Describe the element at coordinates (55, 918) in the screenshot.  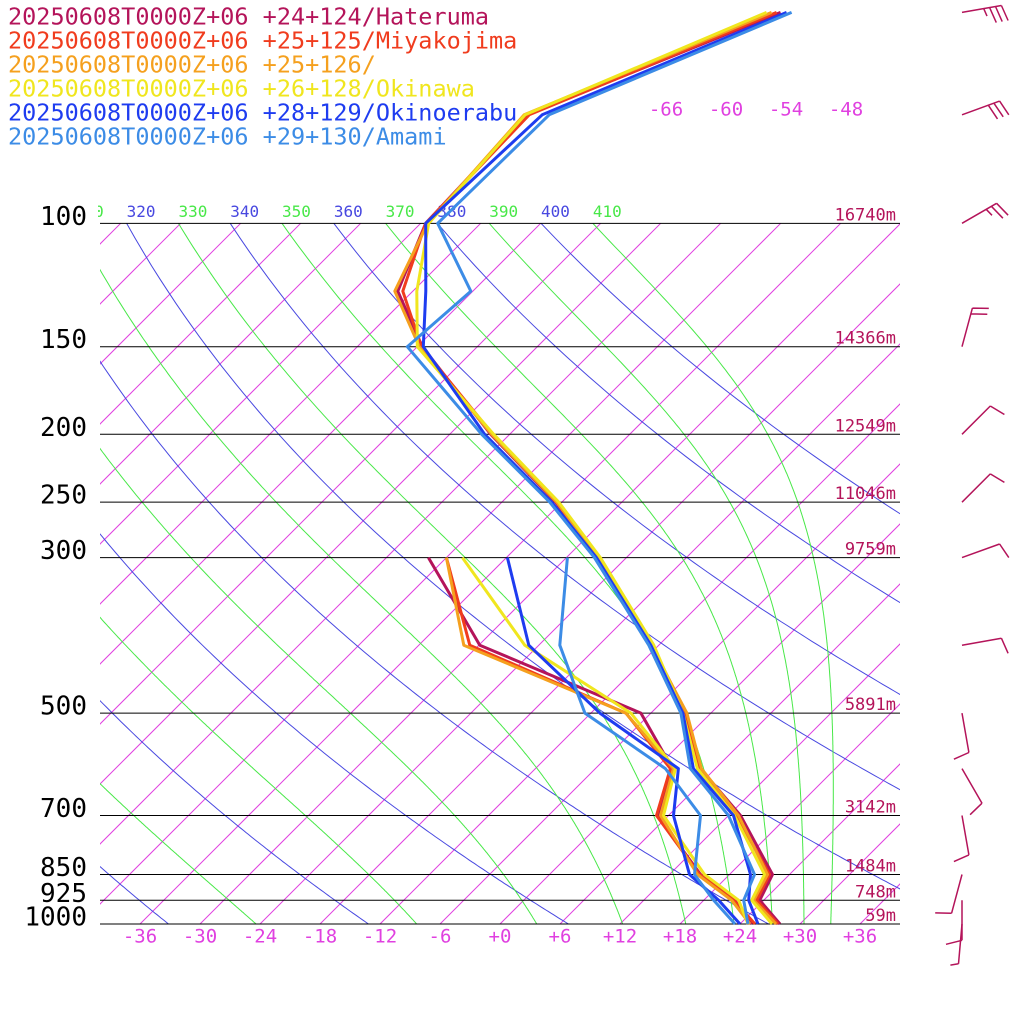
I see `y-tick-label: 1000` at that location.